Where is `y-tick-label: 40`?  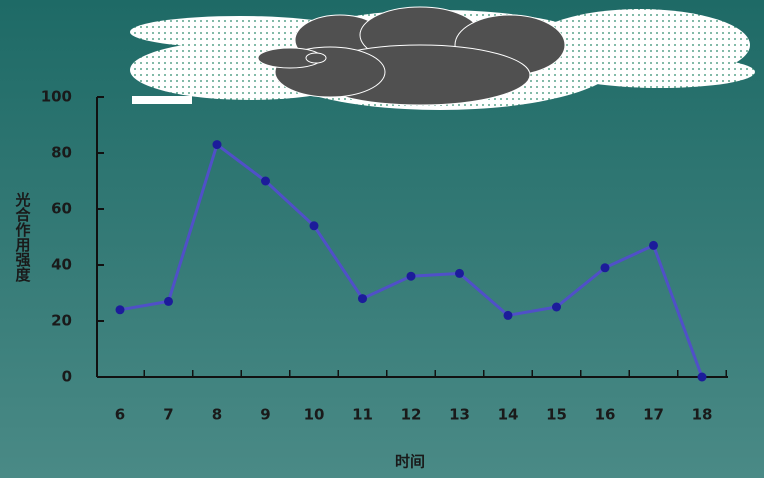 y-tick-label: 40 is located at coordinates (61, 265).